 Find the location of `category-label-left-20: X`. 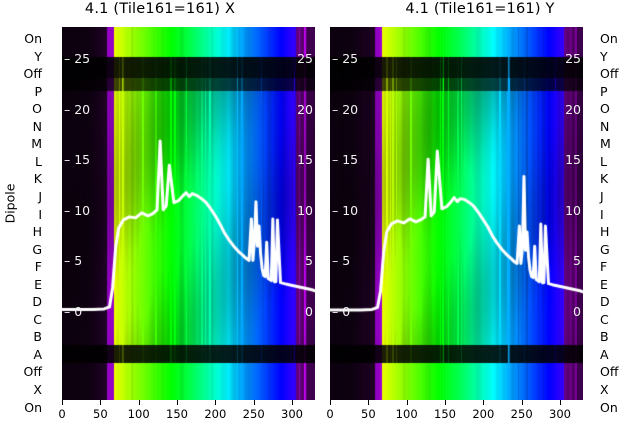

category-label-left-20: X is located at coordinates (37, 389).